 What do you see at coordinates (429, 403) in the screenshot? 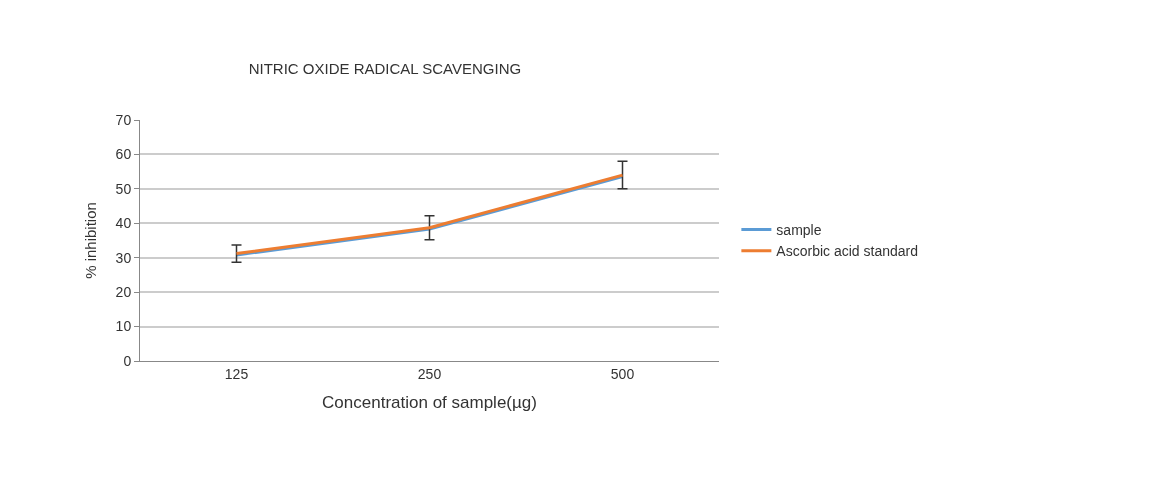
I see `x-axis-title: Concentration of sample(µg)` at bounding box center [429, 403].